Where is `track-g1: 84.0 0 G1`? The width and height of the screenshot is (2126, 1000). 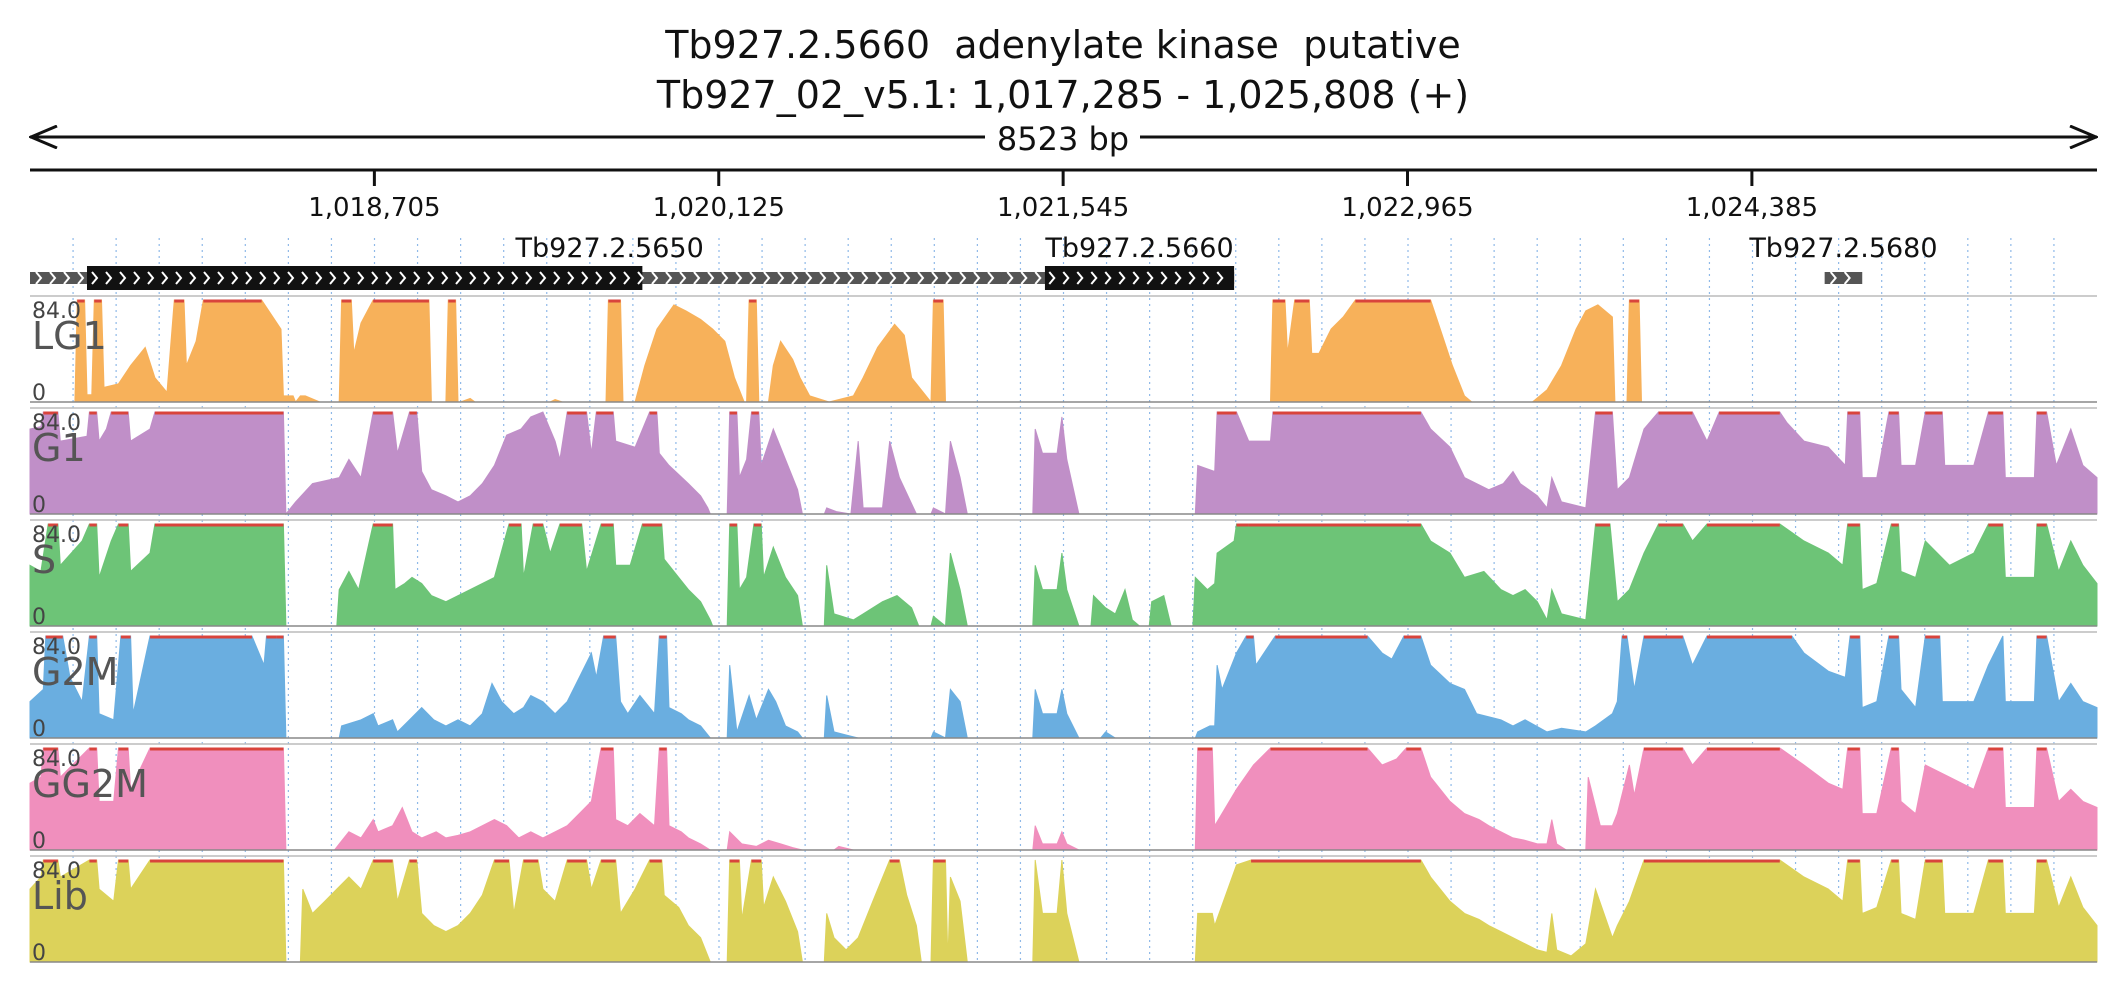
track-g1: 84.0 0 G1 is located at coordinates (1063, 462).